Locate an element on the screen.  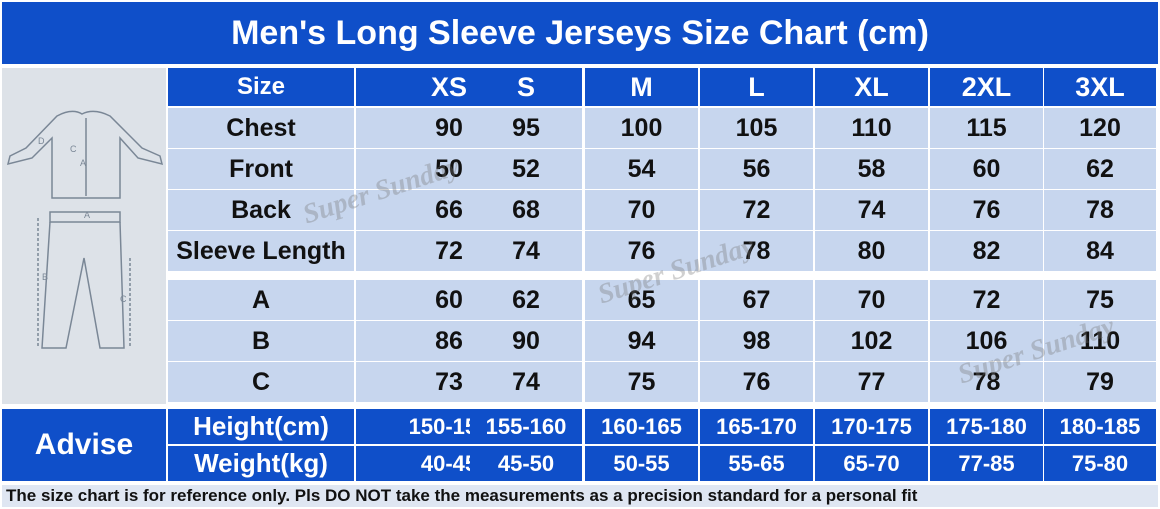
table-cell: 65 is located at coordinates (641, 300).